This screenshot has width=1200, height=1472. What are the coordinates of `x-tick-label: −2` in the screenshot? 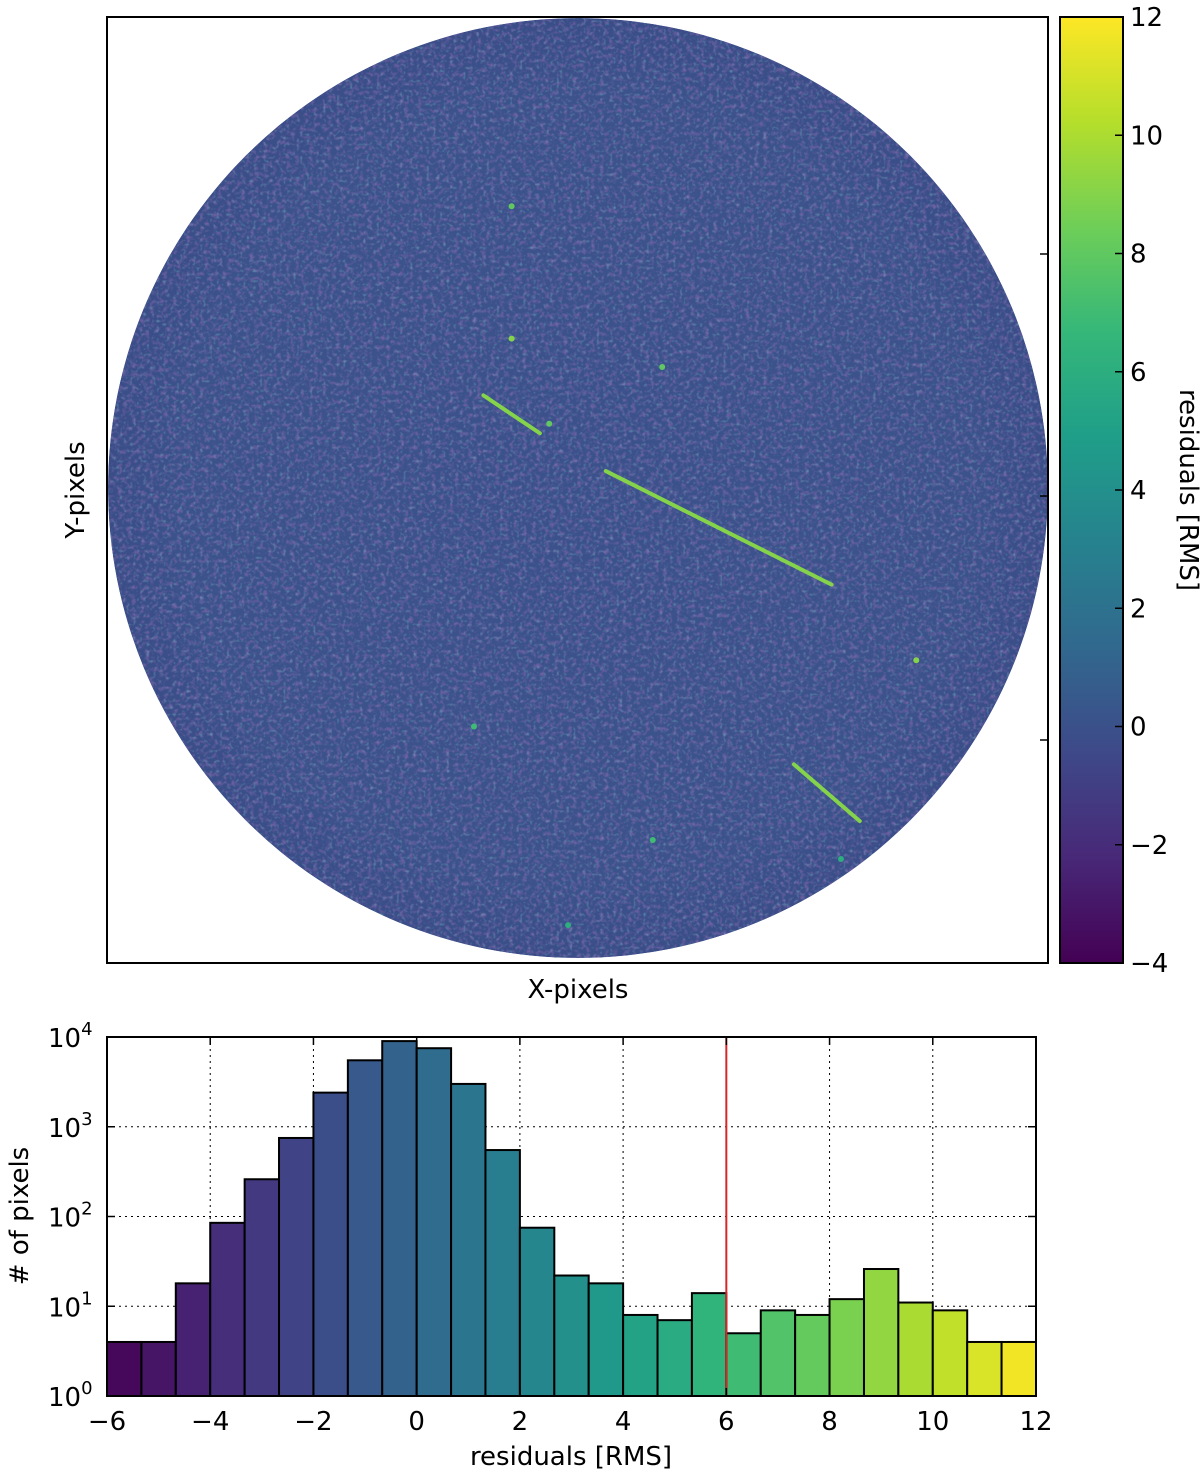 It's located at (313, 1422).